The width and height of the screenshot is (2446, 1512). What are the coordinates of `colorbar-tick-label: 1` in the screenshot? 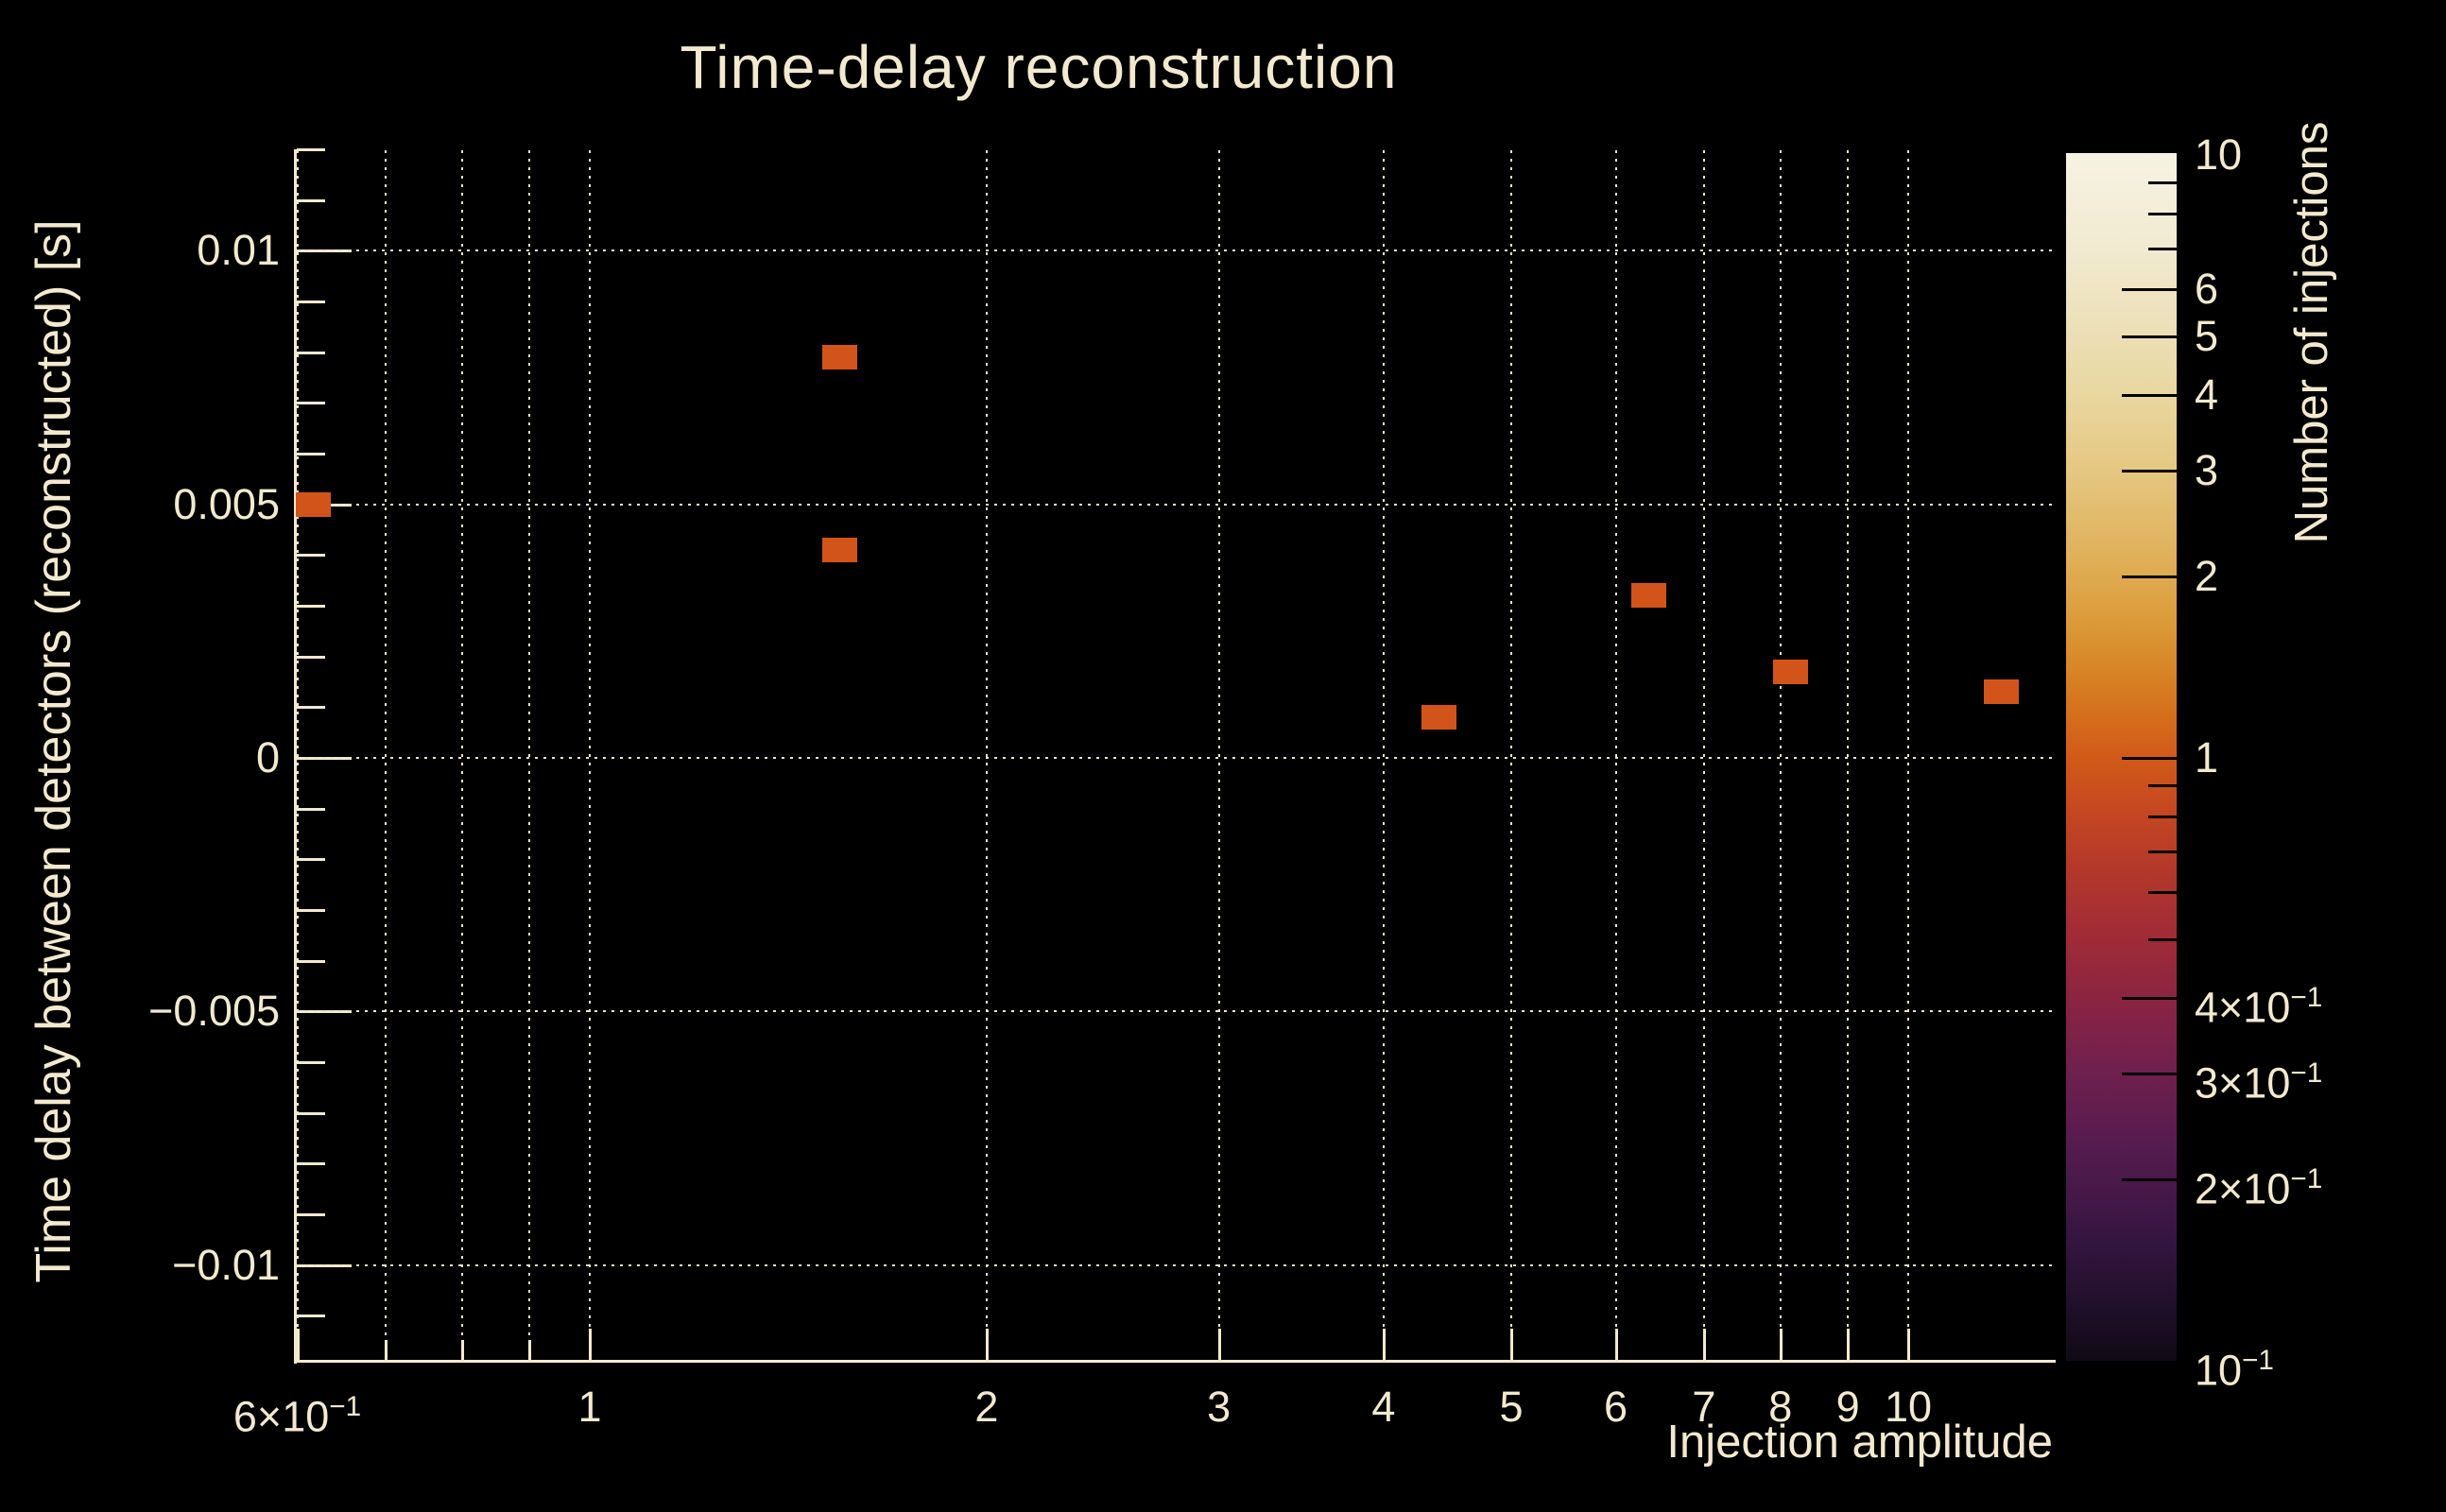 It's located at (2207, 757).